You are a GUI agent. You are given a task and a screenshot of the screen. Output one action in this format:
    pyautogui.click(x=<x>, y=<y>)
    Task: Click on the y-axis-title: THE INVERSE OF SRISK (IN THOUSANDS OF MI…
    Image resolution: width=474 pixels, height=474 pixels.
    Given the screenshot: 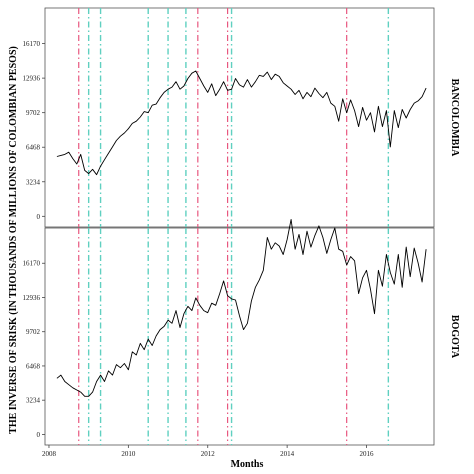 What is the action you would take?
    pyautogui.click(x=13, y=240)
    